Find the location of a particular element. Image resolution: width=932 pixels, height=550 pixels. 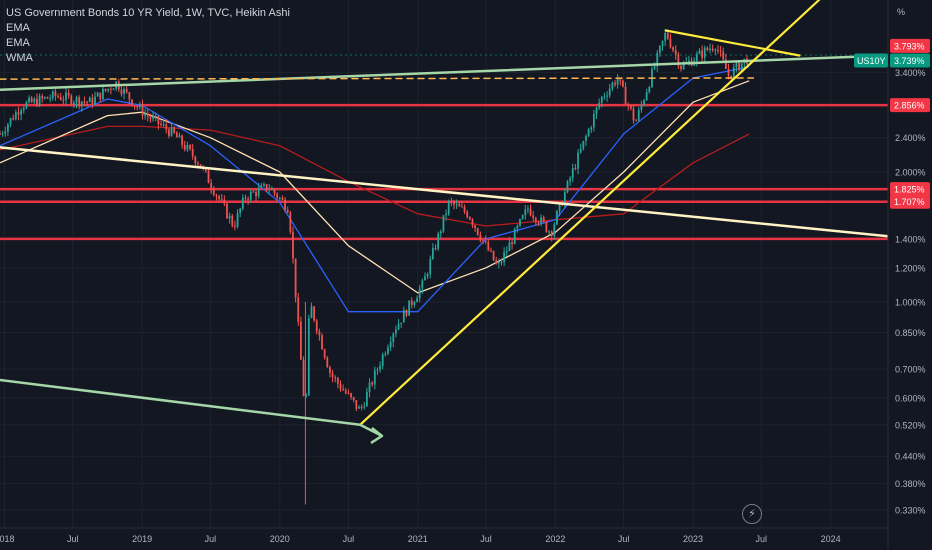

legend-wma: WMA is located at coordinates (19, 58).